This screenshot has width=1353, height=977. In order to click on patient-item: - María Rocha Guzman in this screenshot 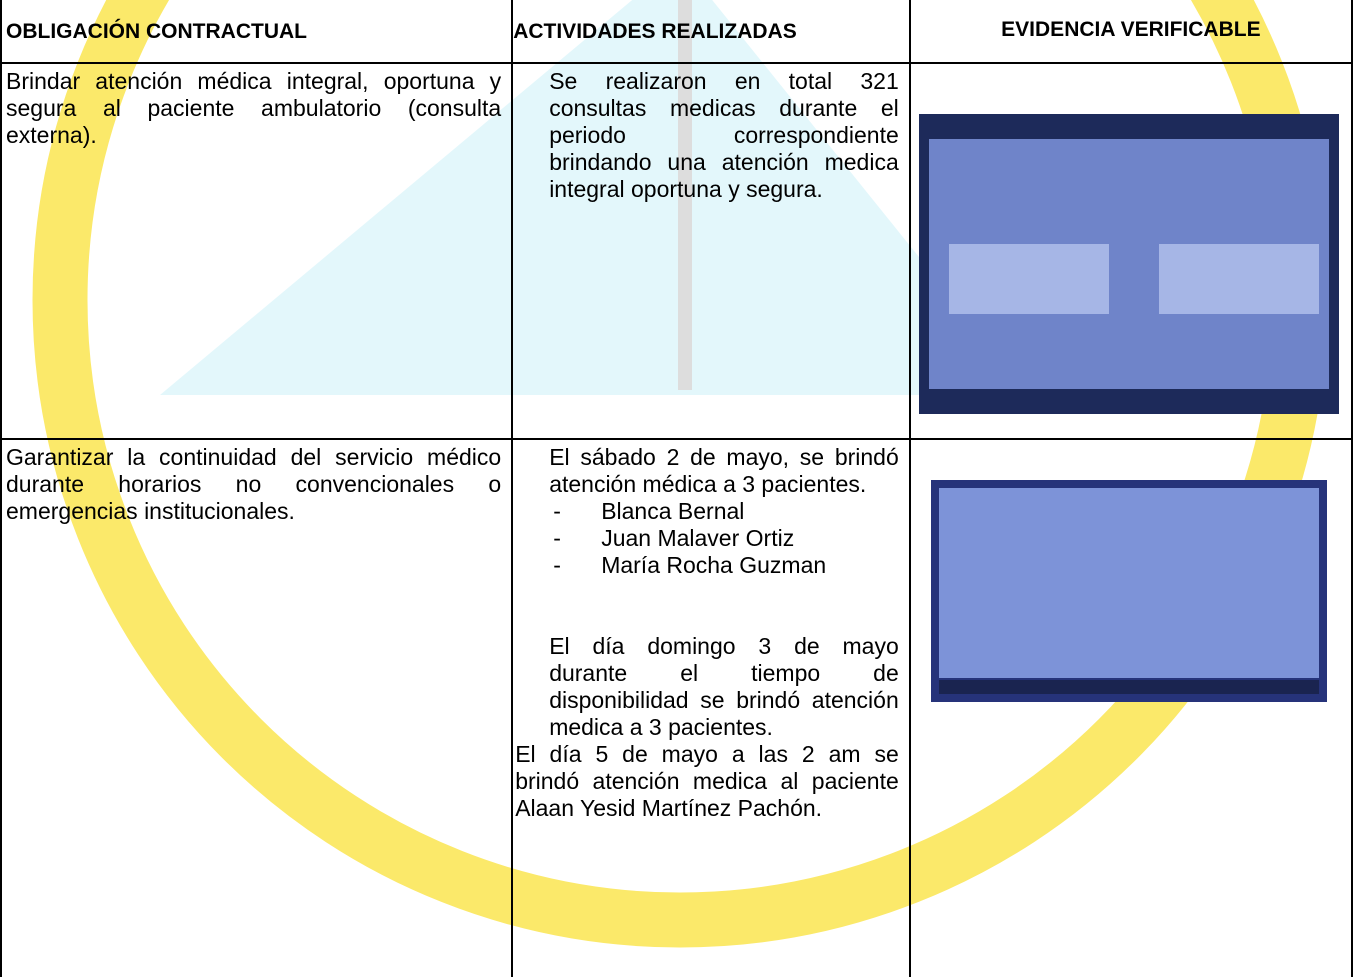, I will do `click(724, 565)`.